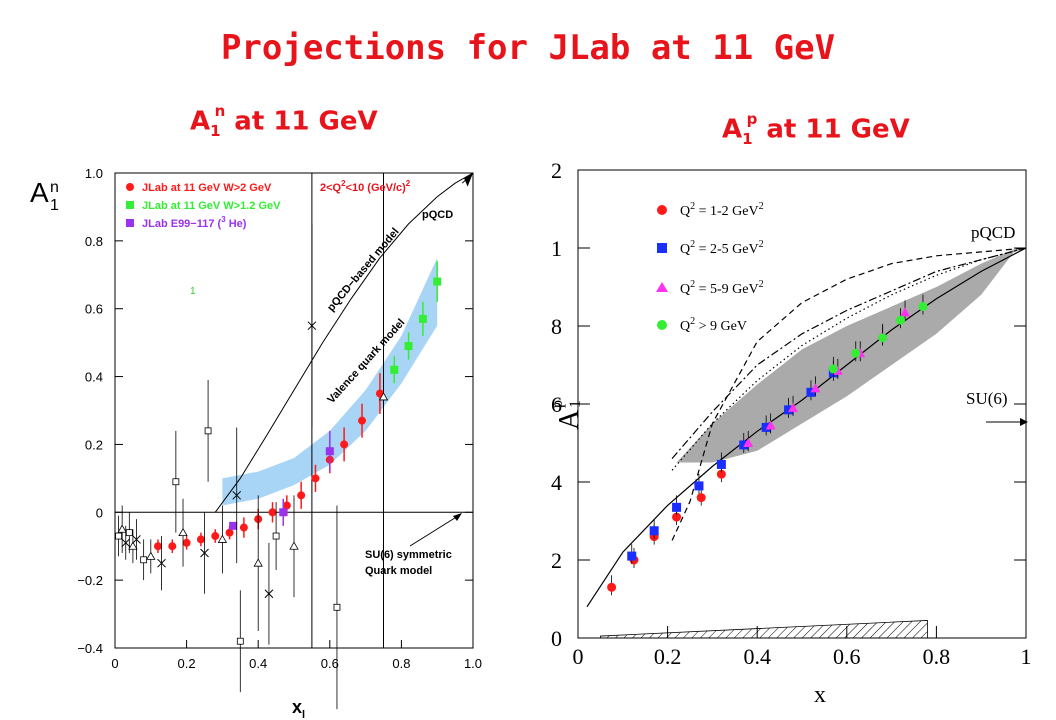  What do you see at coordinates (722, 288) in the screenshot?
I see `legend-q2-5-9: Q2 = 5-9 GeV2` at bounding box center [722, 288].